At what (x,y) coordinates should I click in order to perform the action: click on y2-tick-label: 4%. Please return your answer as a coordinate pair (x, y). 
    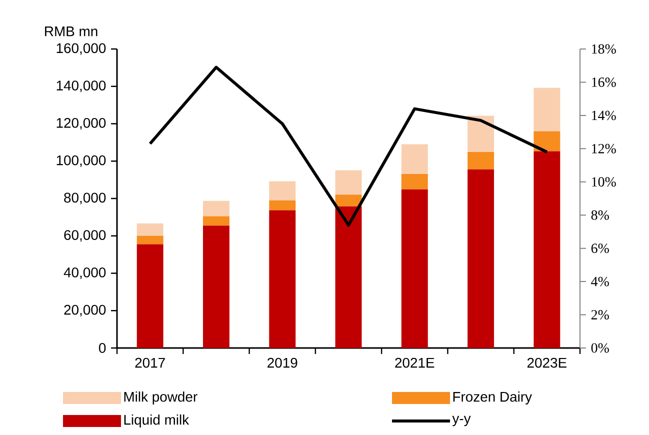
    Looking at the image, I should click on (600, 281).